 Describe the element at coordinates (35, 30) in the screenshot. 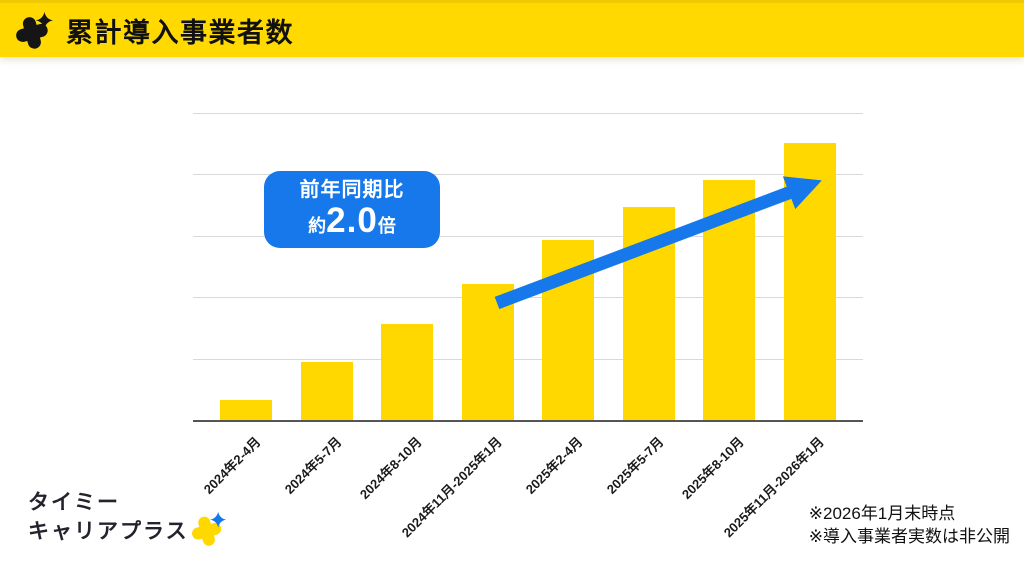

I see `brand-clover-sparkle-icon` at that location.